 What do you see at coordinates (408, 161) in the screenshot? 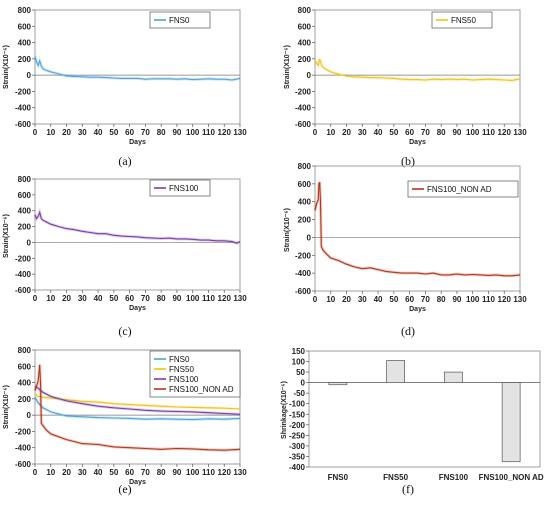
I see `panel-label: (b)` at bounding box center [408, 161].